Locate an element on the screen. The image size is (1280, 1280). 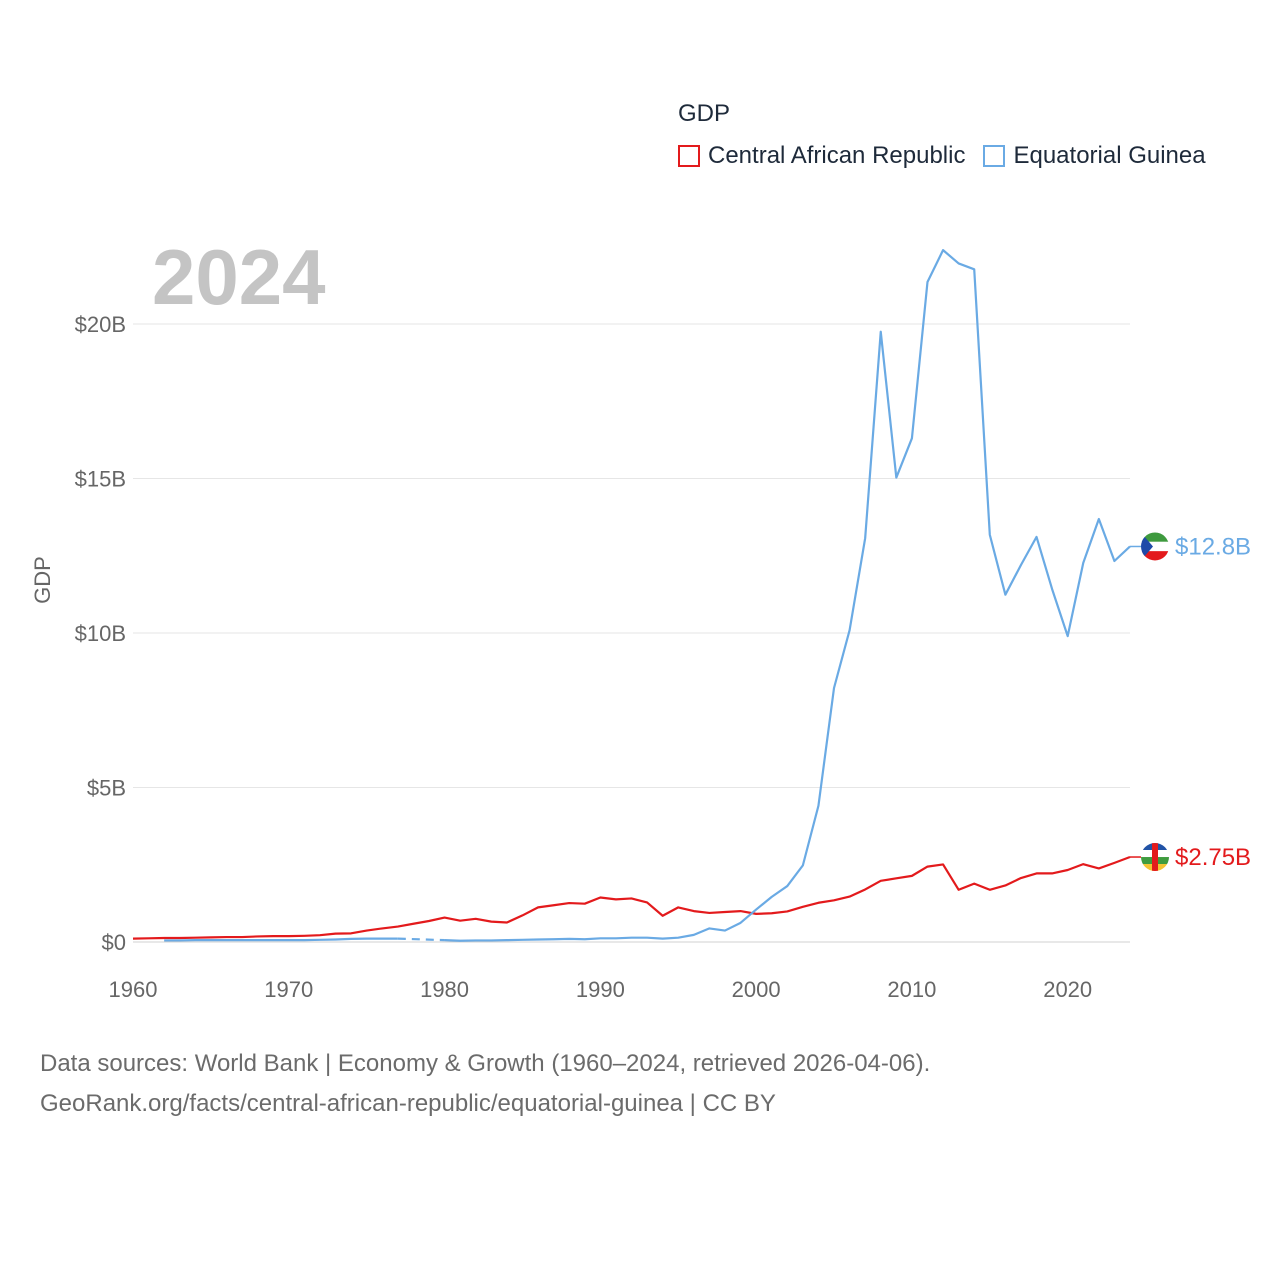
x-tick-label: 2020 is located at coordinates (1067, 989).